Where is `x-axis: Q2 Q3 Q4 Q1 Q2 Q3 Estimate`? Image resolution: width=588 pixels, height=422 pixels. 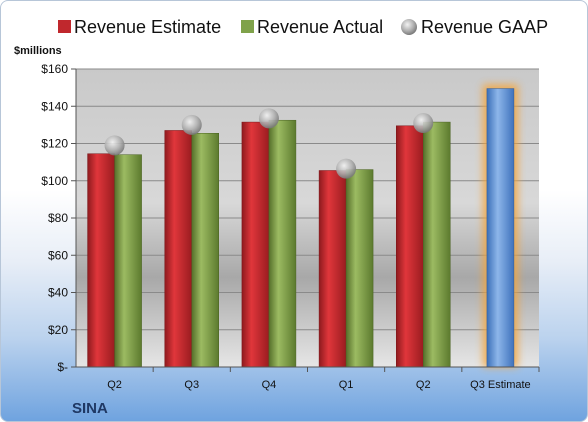 x-axis: Q2 Q3 Q4 Q1 Q2 Q3 Estimate is located at coordinates (308, 378).